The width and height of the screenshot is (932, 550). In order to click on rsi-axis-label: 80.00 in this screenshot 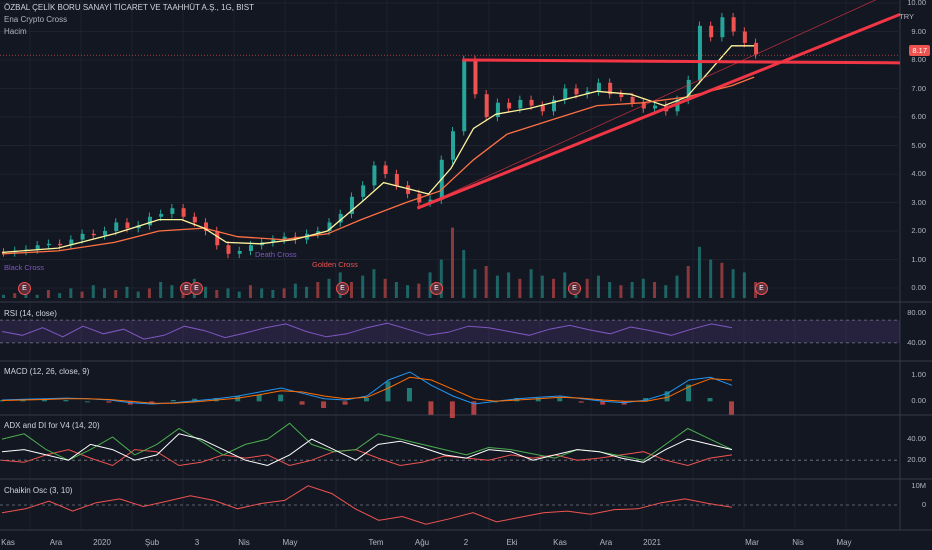, I will do `click(916, 312)`.